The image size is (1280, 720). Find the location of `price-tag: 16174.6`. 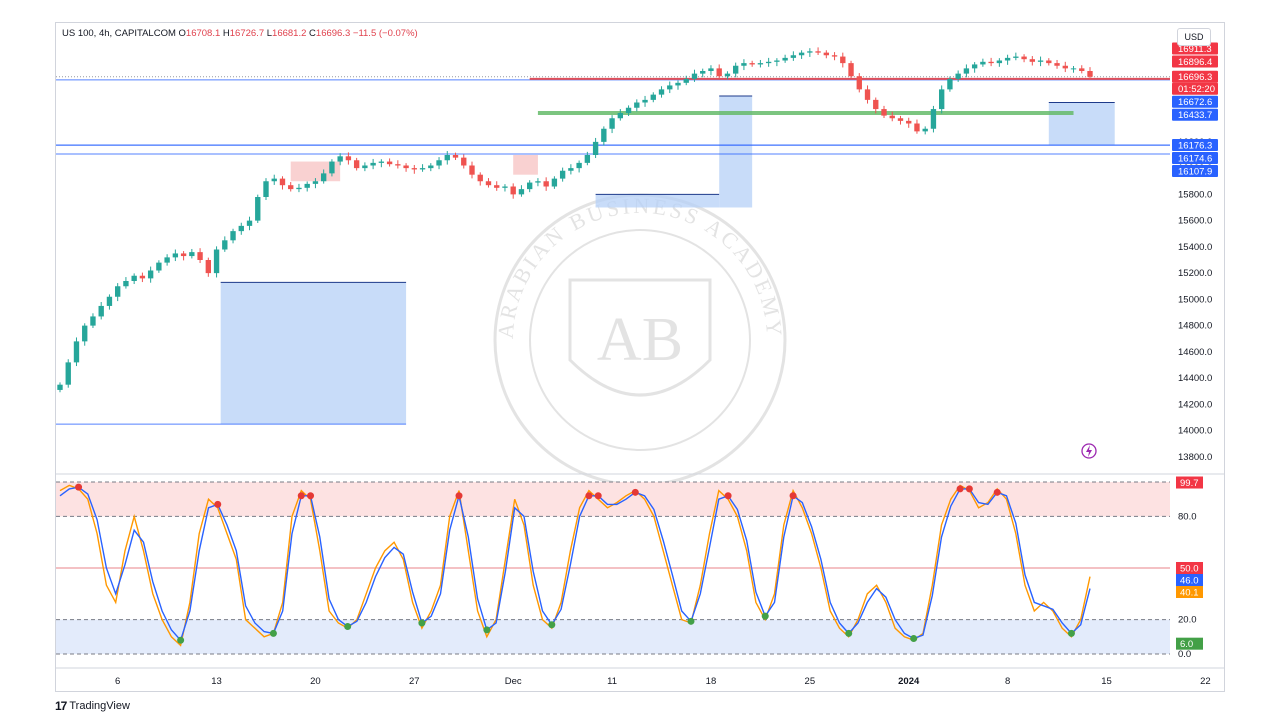

price-tag: 16174.6 is located at coordinates (1195, 157).